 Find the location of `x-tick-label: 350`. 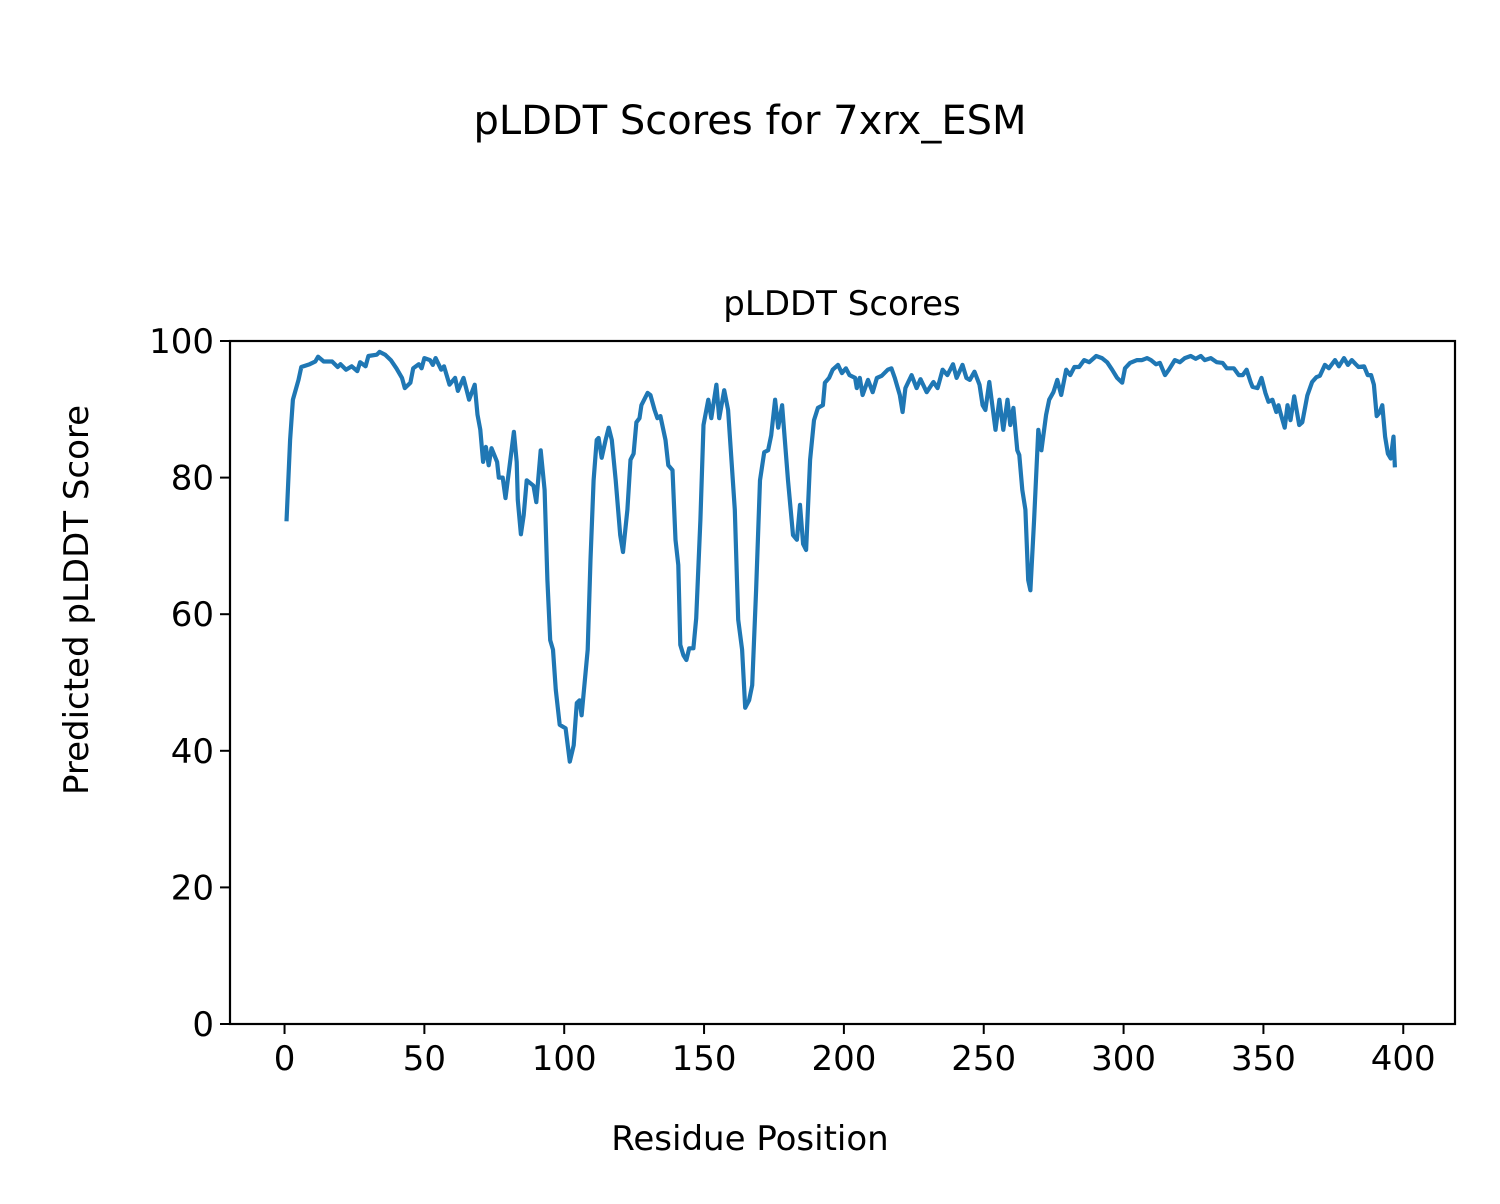

x-tick-label: 350 is located at coordinates (1263, 1059).